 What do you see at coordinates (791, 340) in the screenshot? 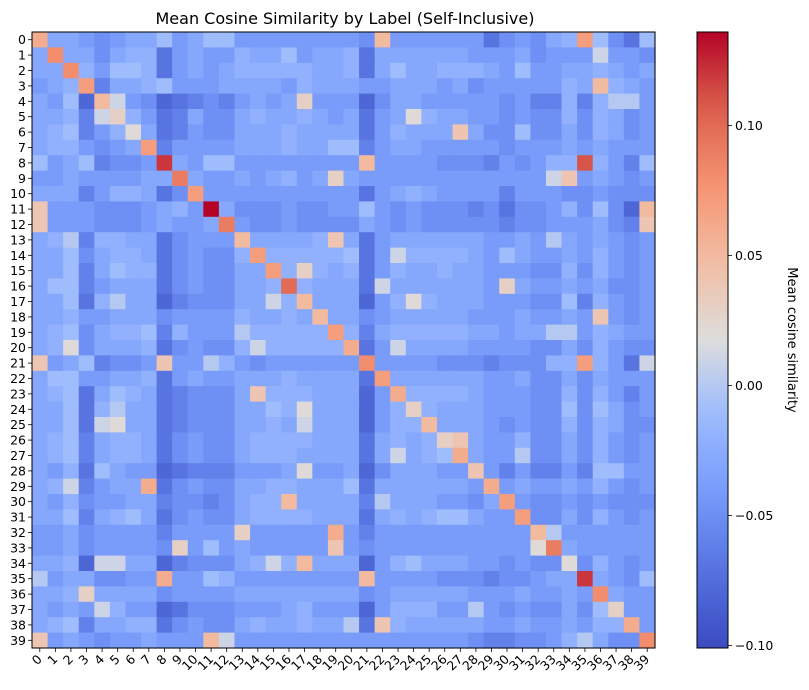
I see `colorbar-label: Mean cosine similarity` at bounding box center [791, 340].